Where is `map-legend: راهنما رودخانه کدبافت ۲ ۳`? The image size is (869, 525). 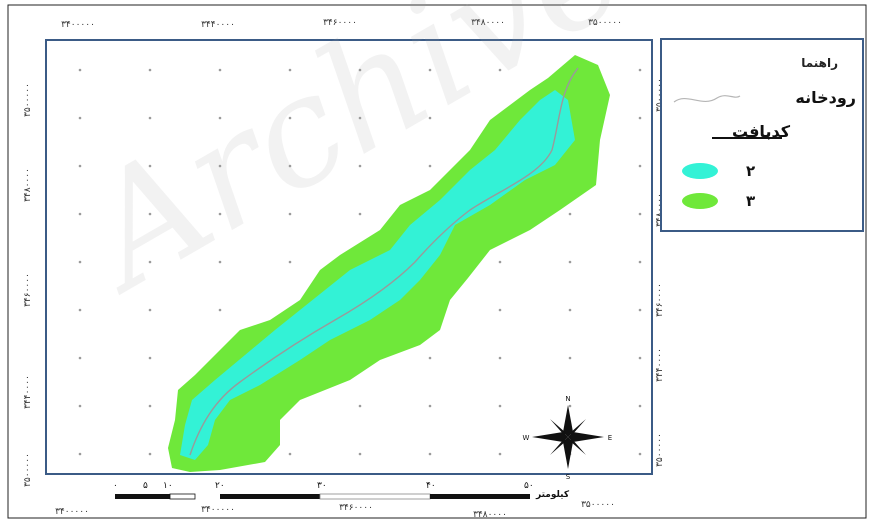
map-legend: راهنما رودخانه کدبافت ۲ ۳ is located at coordinates (762, 135).